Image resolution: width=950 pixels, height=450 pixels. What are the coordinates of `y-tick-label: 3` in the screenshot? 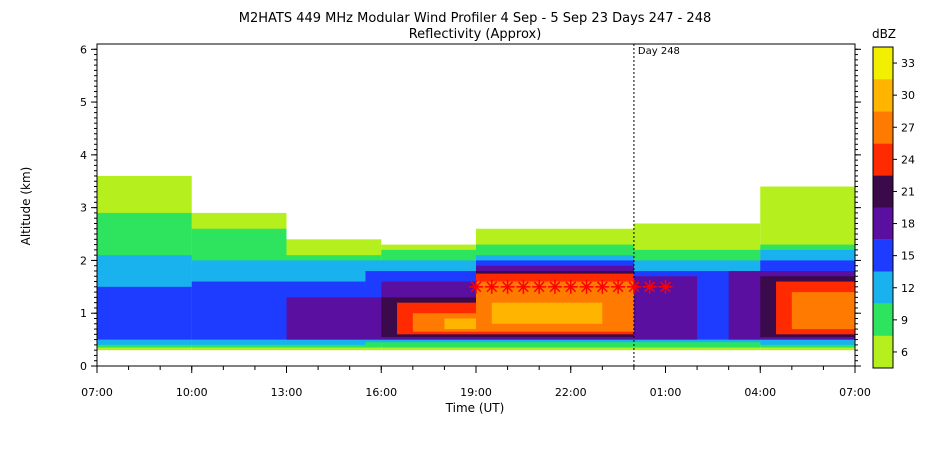 It's located at (83, 208).